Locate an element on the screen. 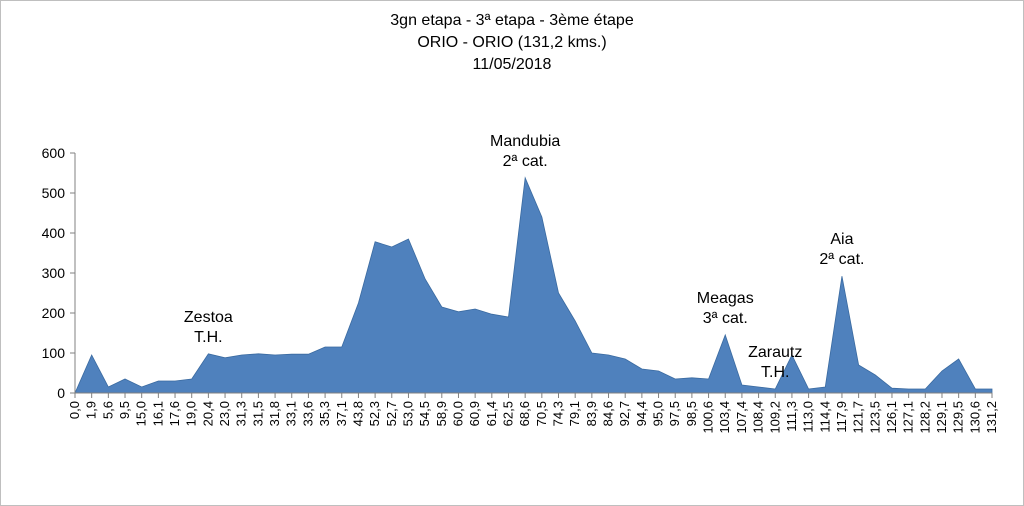 This screenshot has width=1024, height=506. annotation-label: 3ª cat. is located at coordinates (725, 318).